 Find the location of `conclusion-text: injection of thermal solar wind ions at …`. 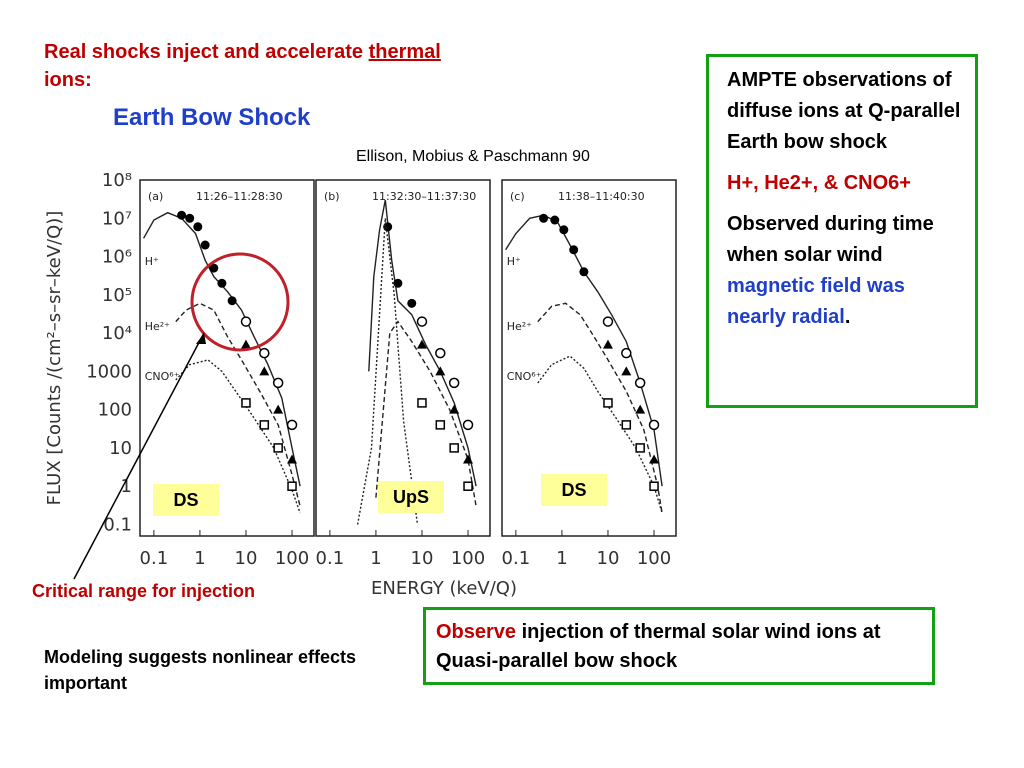

conclusion-text: injection of thermal solar wind ions at … is located at coordinates (658, 646).